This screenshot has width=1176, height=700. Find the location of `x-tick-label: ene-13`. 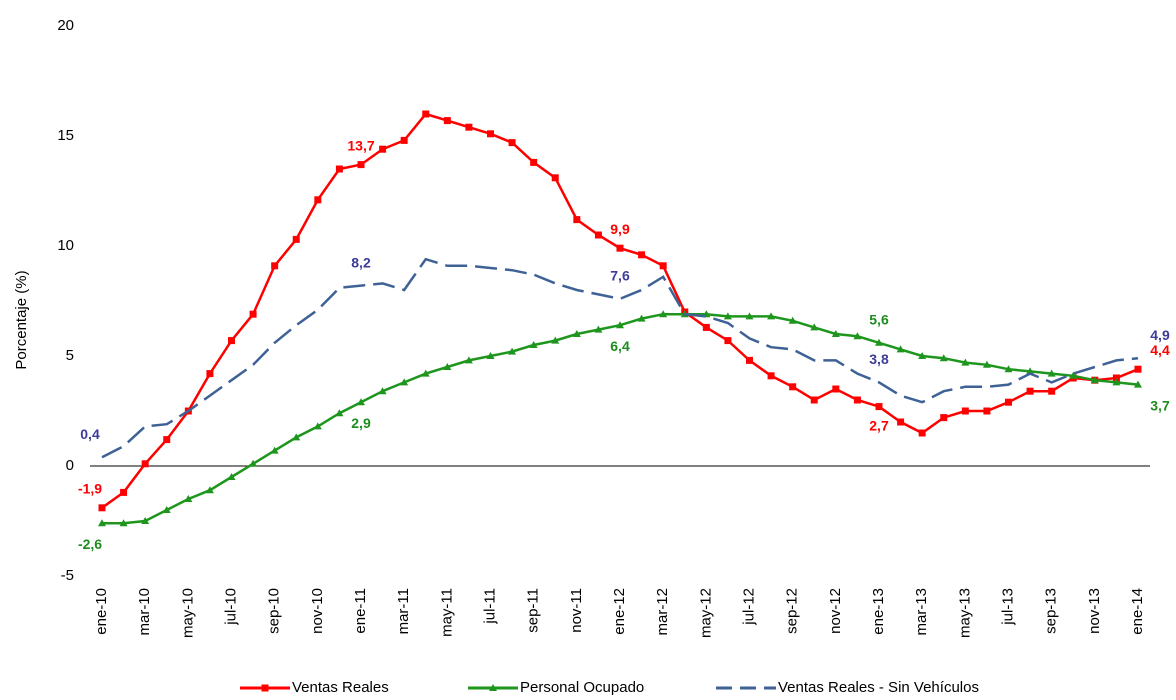

x-tick-label: ene-13 is located at coordinates (878, 611).